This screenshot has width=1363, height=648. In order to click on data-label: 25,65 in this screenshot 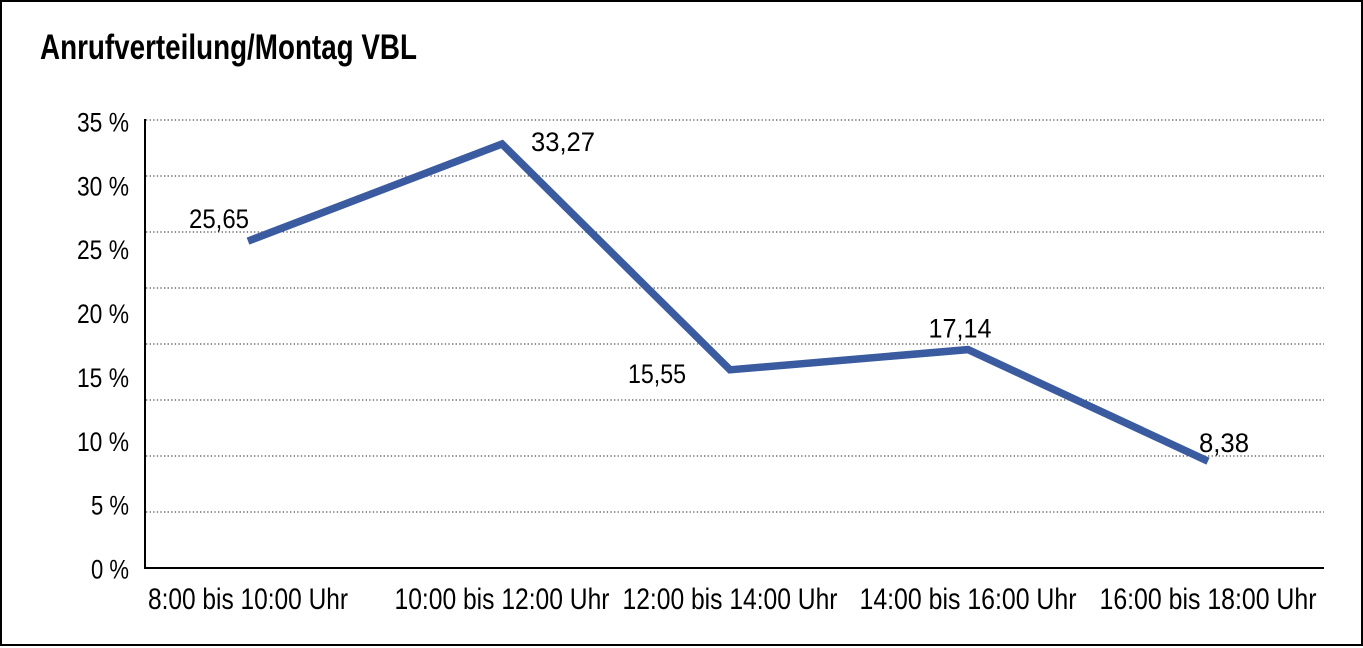, I will do `click(219, 219)`.